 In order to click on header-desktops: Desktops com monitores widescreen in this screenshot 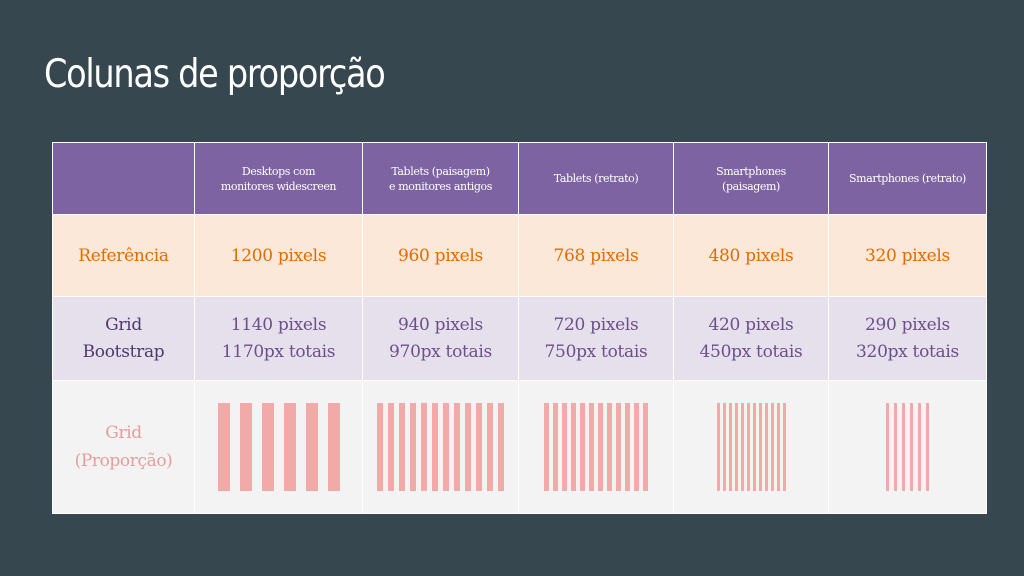, I will do `click(278, 178)`.